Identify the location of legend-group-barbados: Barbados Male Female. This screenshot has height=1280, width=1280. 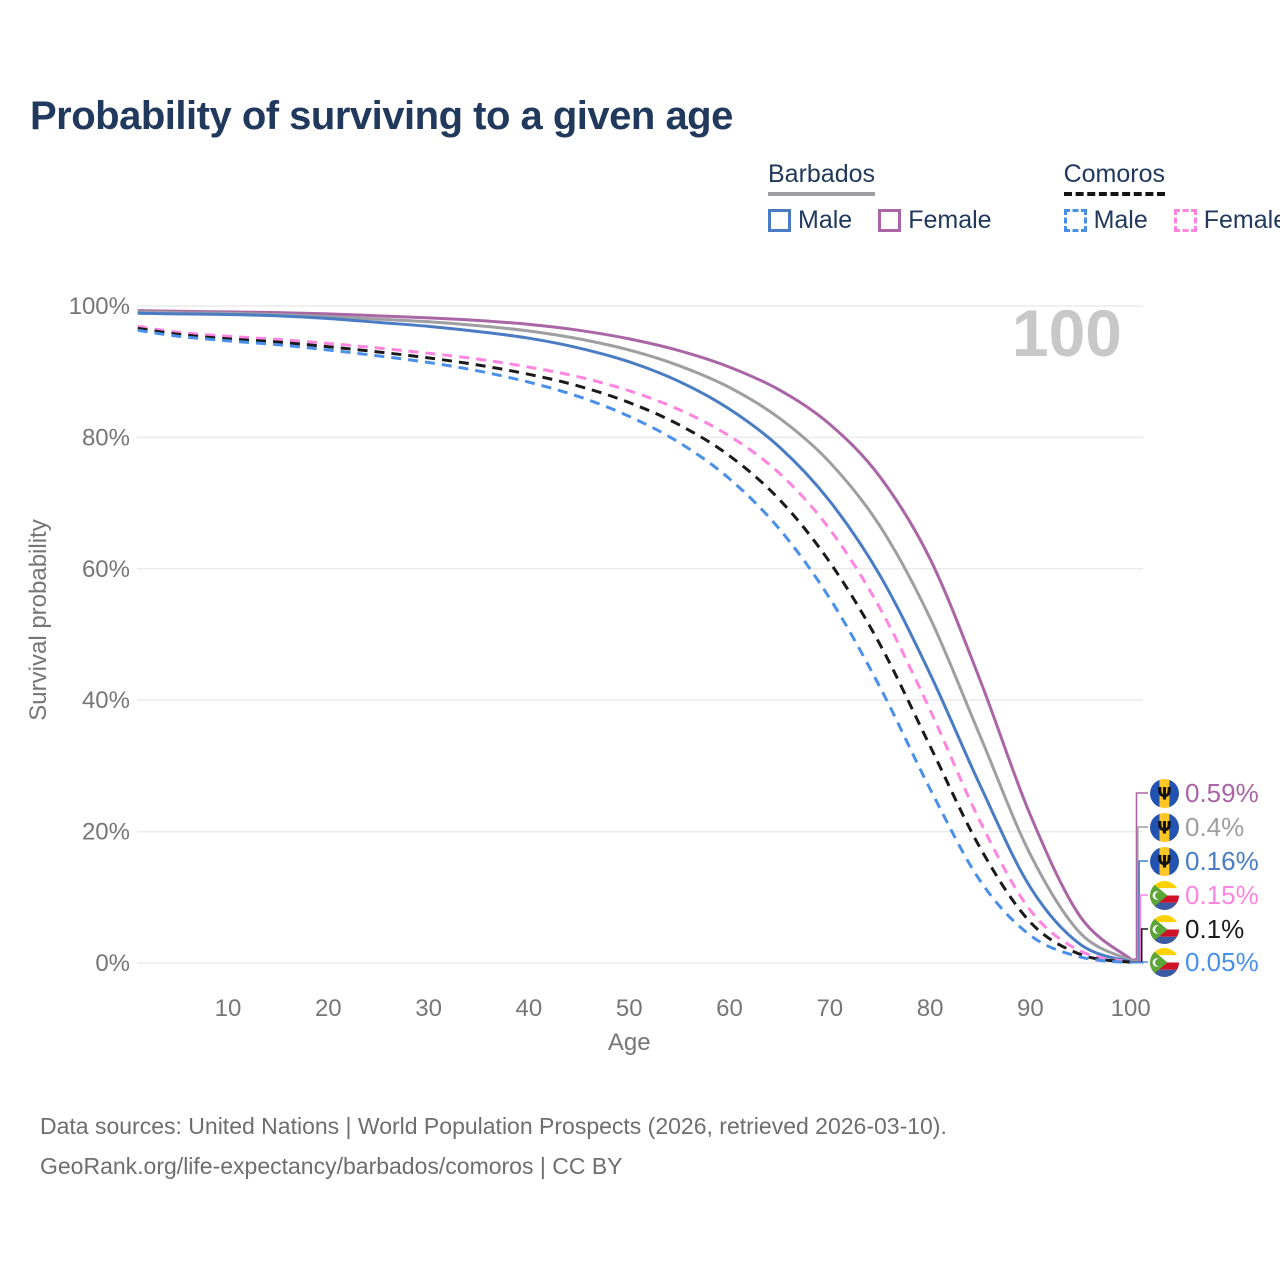
(880, 197).